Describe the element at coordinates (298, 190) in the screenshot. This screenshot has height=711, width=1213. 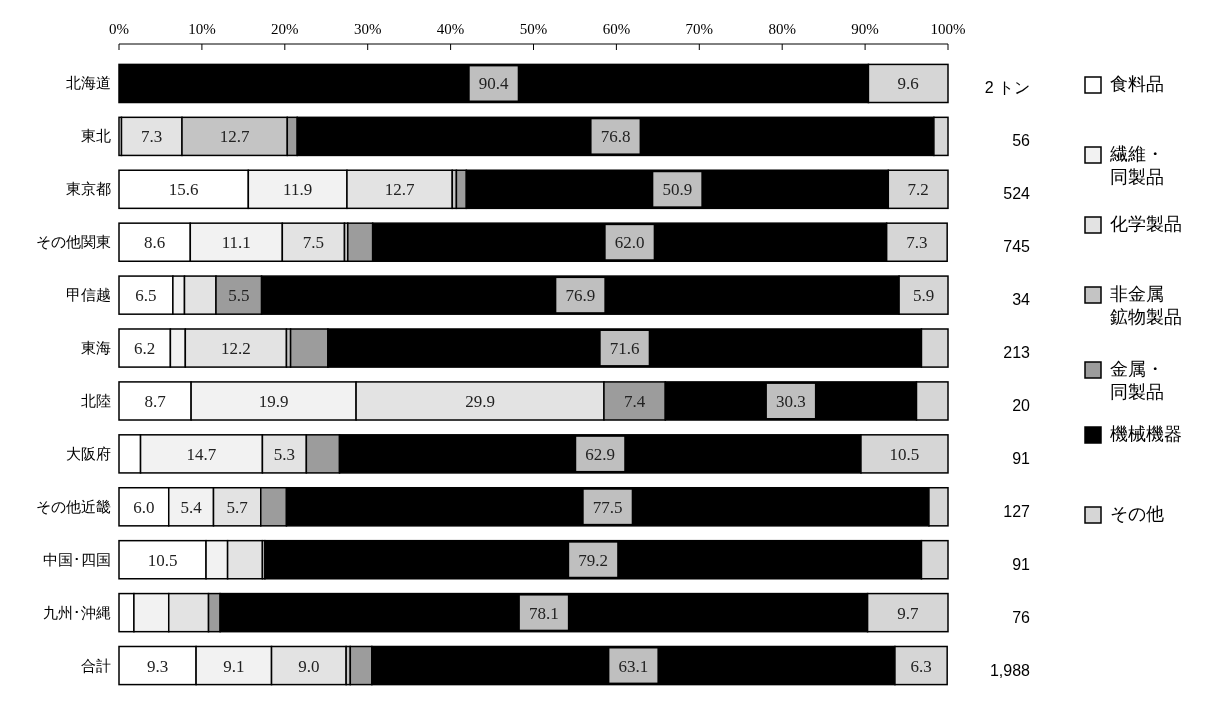
I see `data-label: 11.9` at that location.